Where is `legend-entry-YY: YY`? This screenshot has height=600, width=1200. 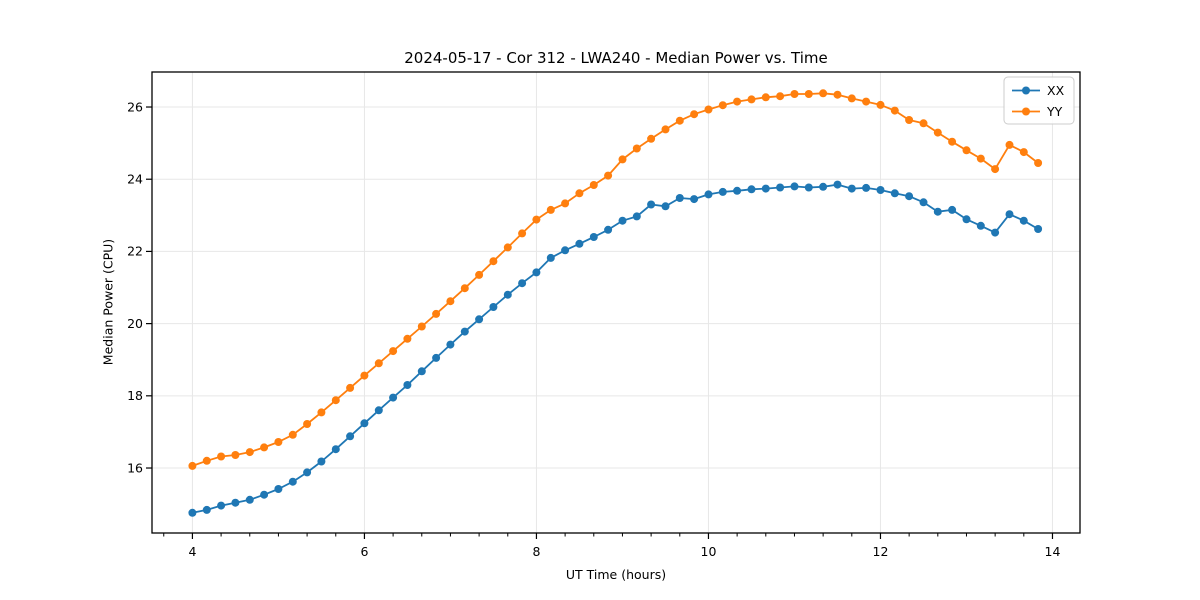
legend-entry-YY: YY is located at coordinates (1037, 111).